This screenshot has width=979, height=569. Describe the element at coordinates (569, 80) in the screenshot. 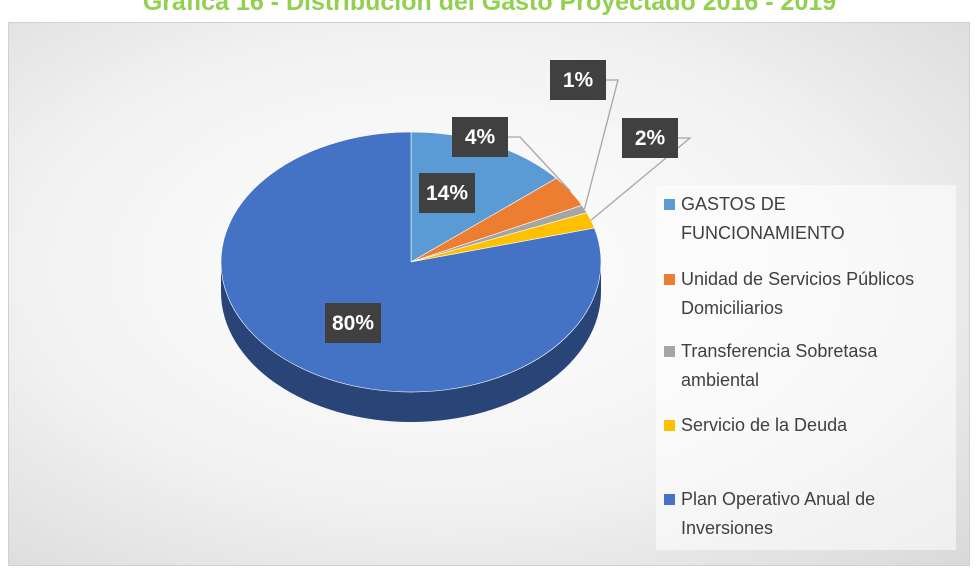

I see `data-label-value: 1` at that location.